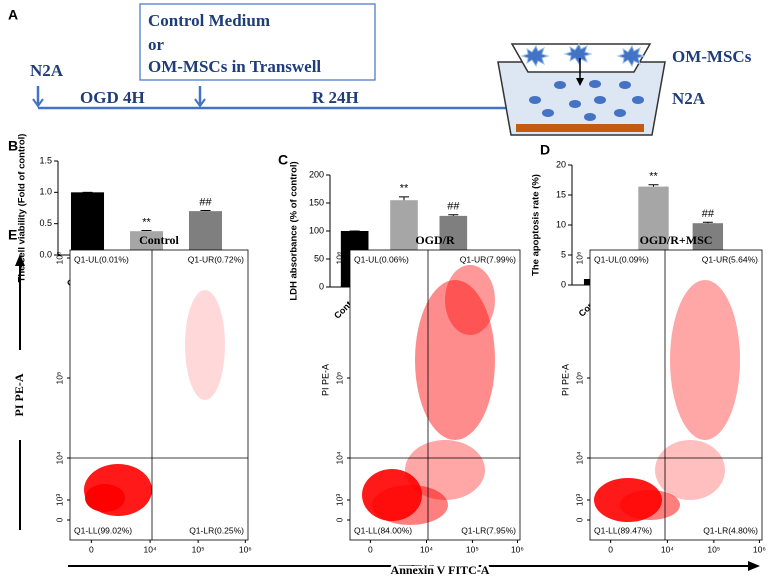 Image resolution: width=770 pixels, height=579 pixels. Describe the element at coordinates (563, 254) in the screenshot. I see `y-tick-label: 5` at that location.